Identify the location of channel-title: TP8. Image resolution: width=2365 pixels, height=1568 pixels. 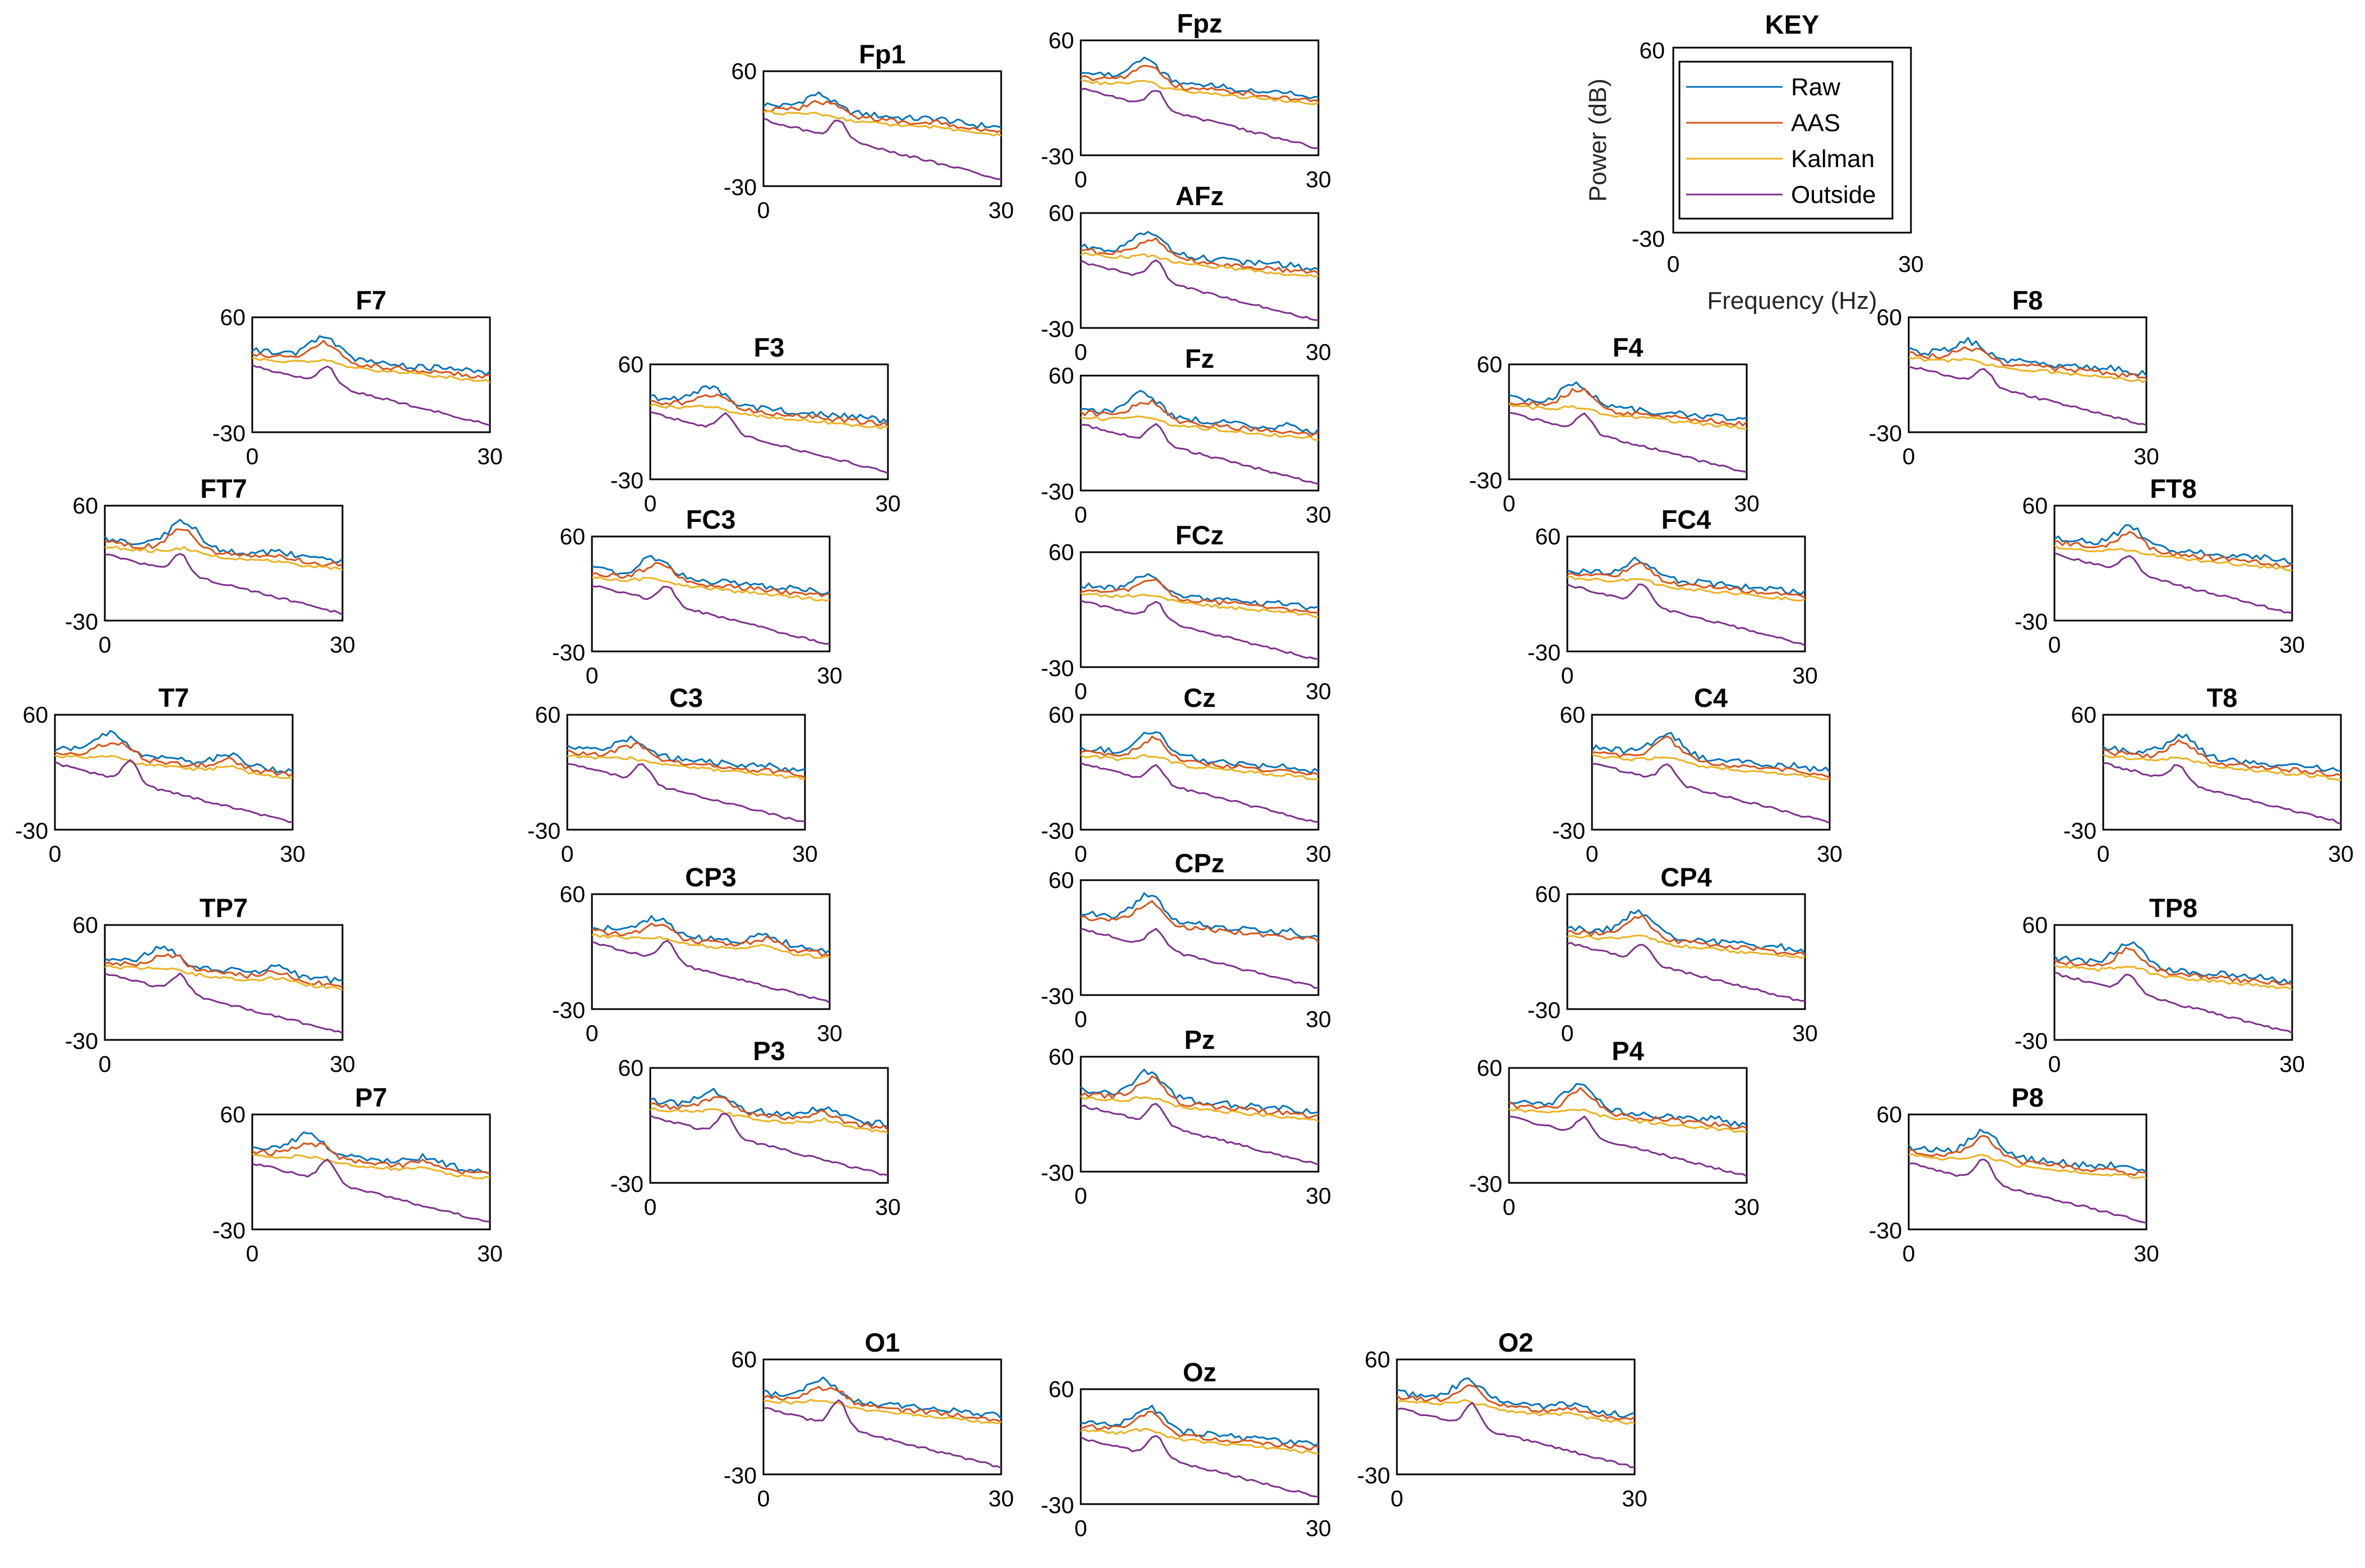
(2173, 908).